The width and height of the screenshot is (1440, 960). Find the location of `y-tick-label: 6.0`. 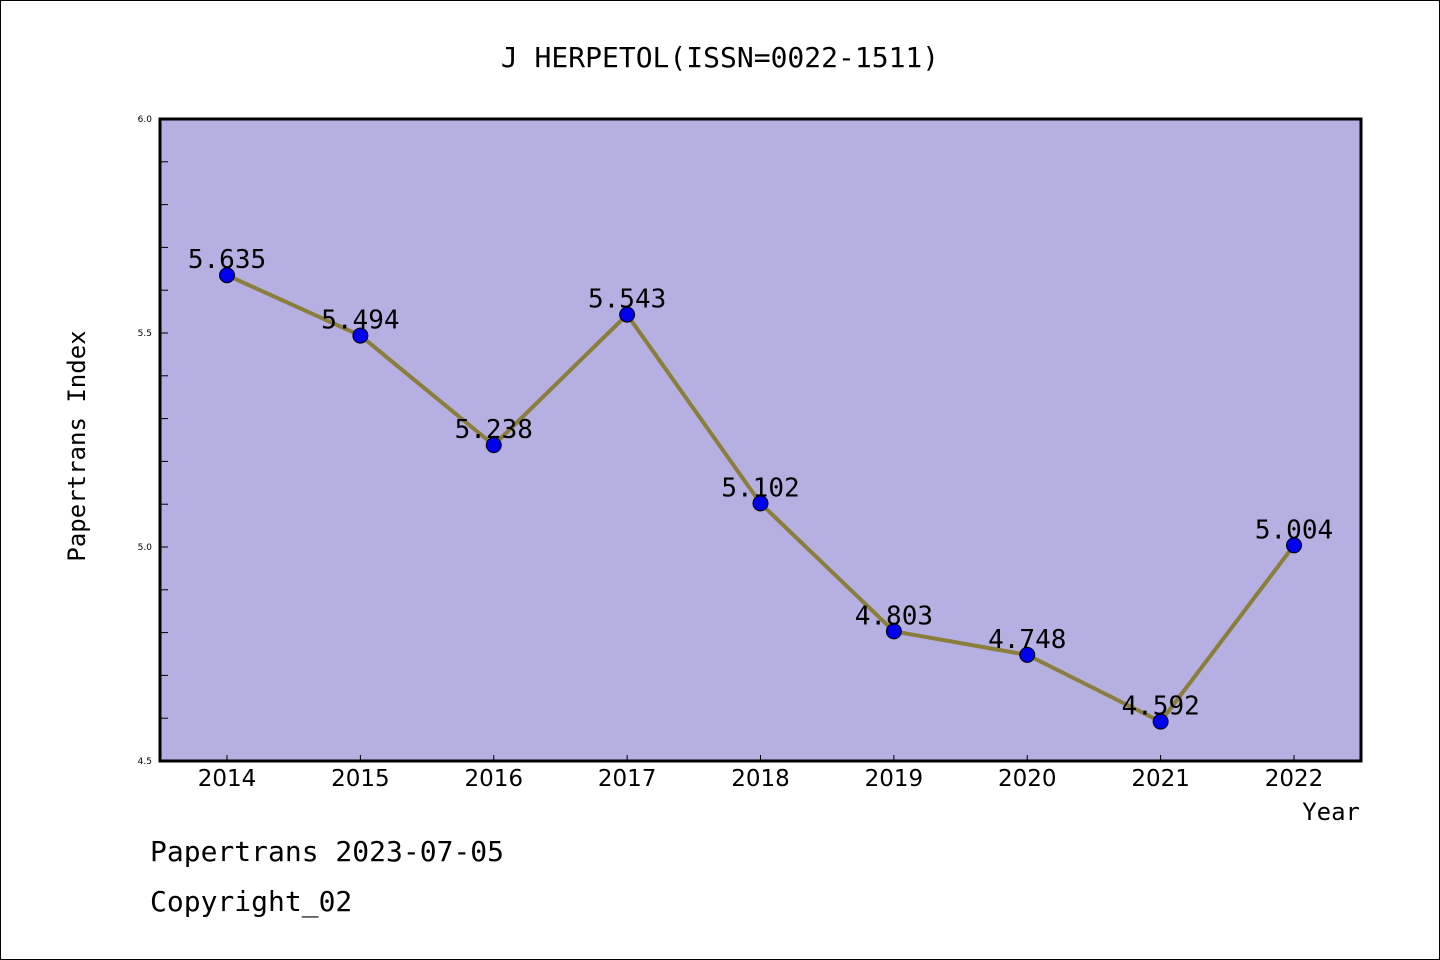

y-tick-label: 6.0 is located at coordinates (145, 120).